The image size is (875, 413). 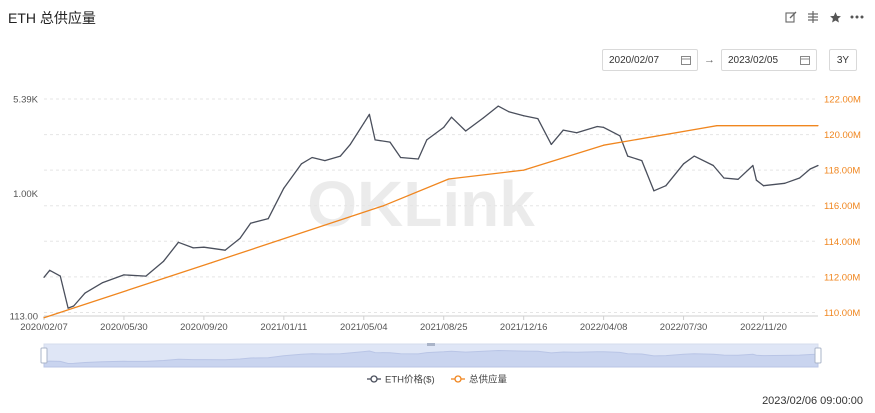 What do you see at coordinates (524, 327) in the screenshot?
I see `x-tick-label: 2021/12/16` at bounding box center [524, 327].